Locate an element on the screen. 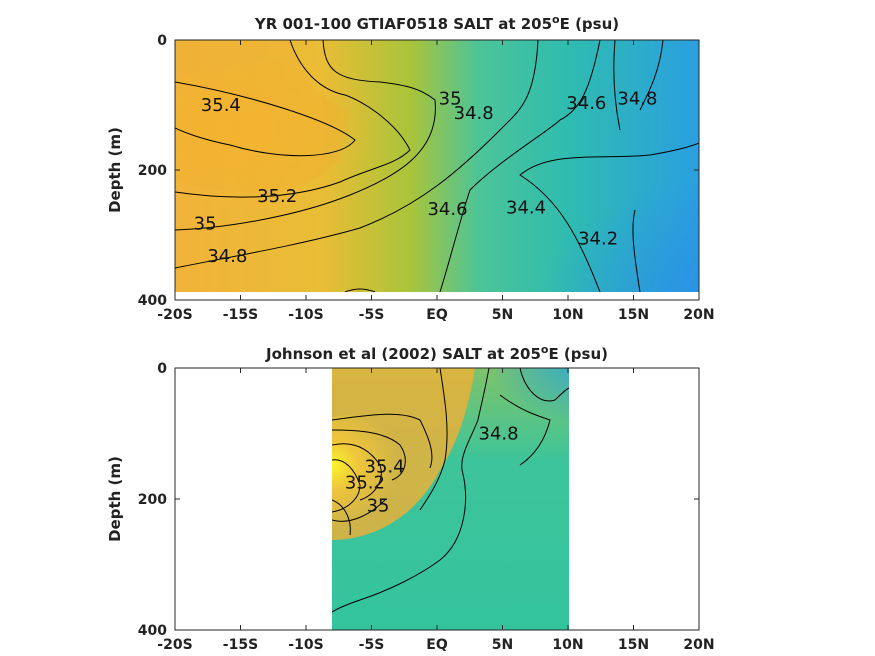 Image resolution: width=875 pixels, height=656 pixels. contour-35a is located at coordinates (305, 135).